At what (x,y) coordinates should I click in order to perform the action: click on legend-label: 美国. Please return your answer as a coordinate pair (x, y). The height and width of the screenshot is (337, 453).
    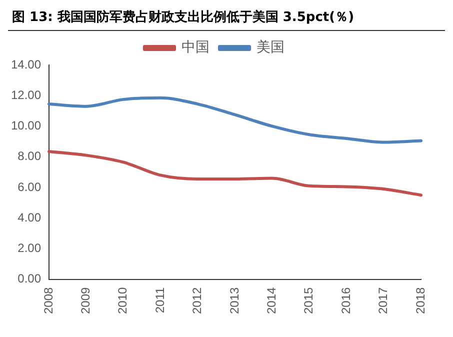
    Looking at the image, I should click on (270, 48).